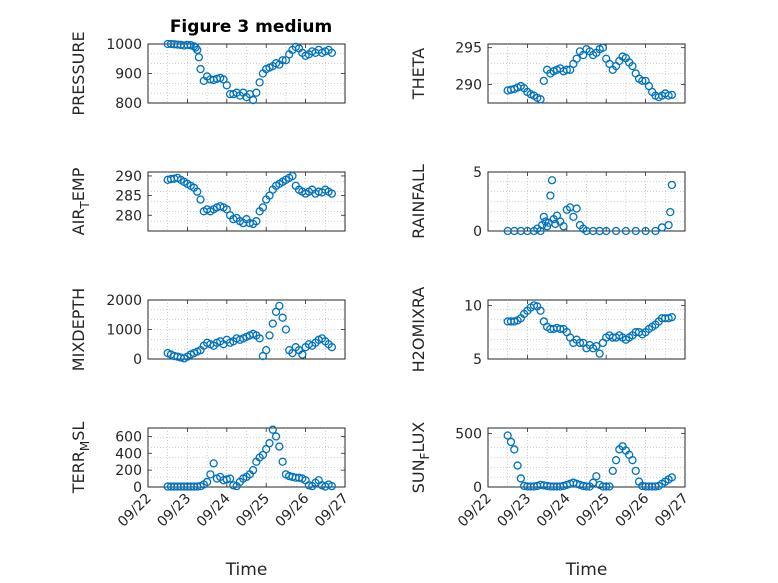 This screenshot has height=583, width=778. I want to click on y-tick-label: 0, so click(477, 488).